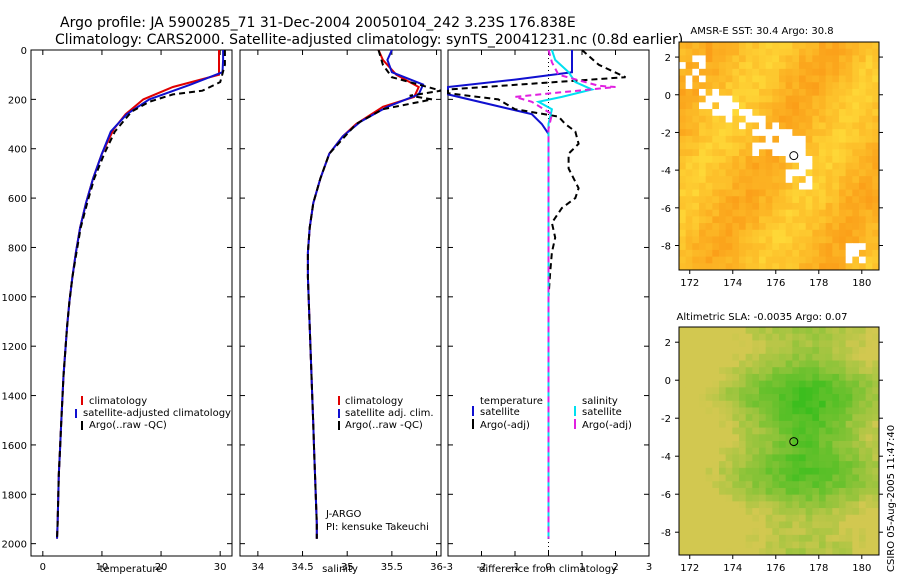  I want to click on series-line-temperature-satellite, so click(510, 294).